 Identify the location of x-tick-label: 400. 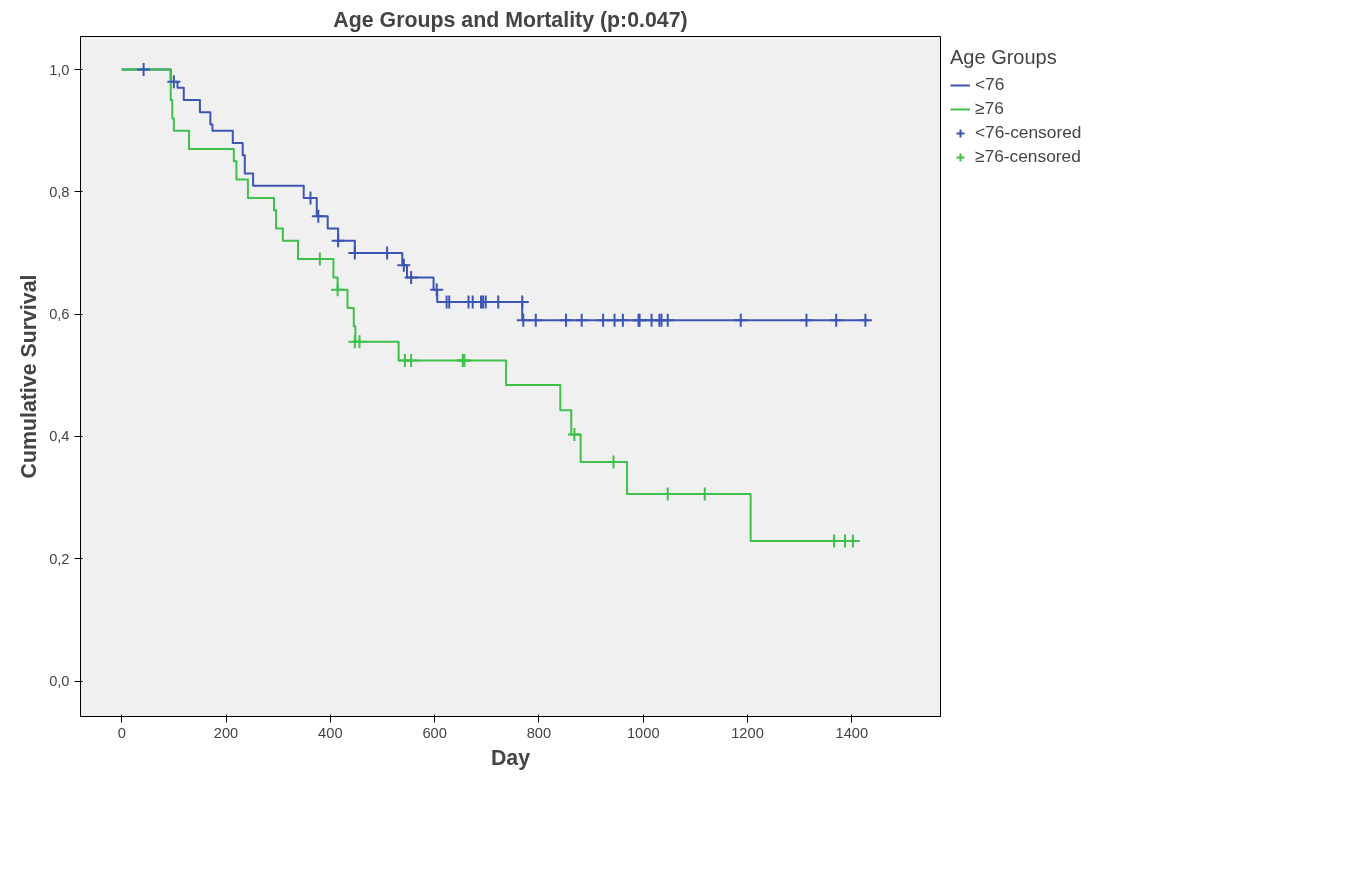
(330, 732).